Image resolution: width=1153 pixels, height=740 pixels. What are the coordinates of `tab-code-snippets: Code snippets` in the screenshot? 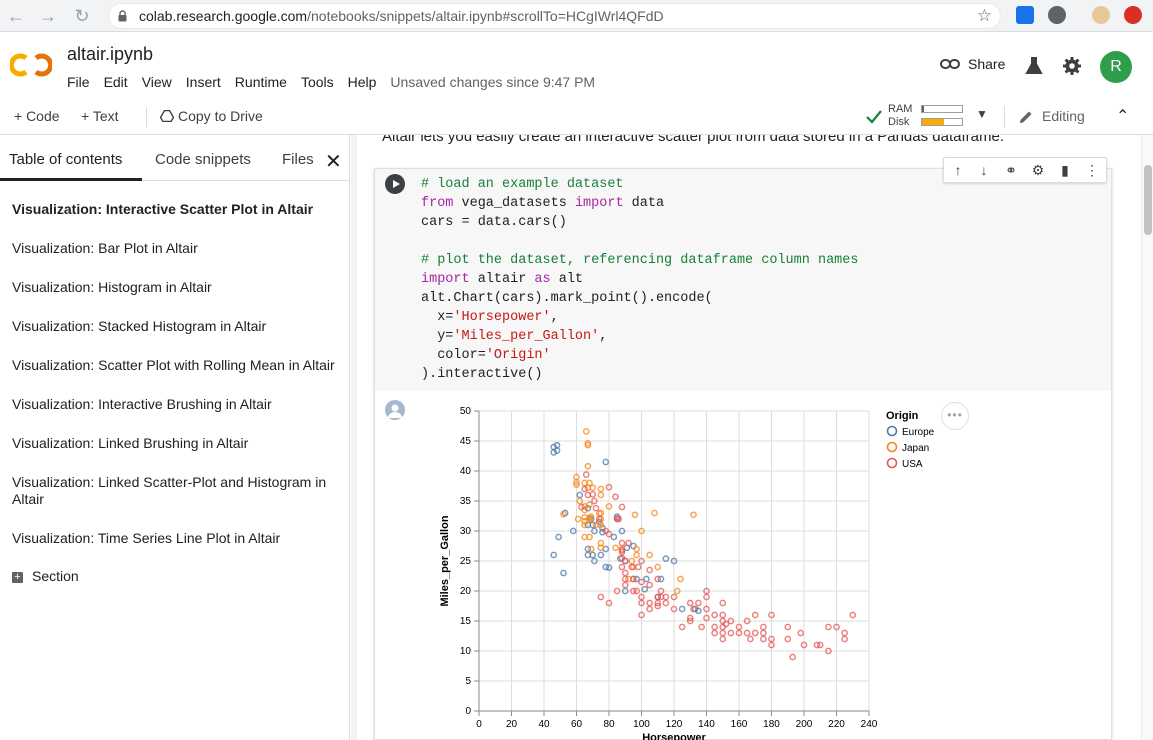 It's located at (203, 159).